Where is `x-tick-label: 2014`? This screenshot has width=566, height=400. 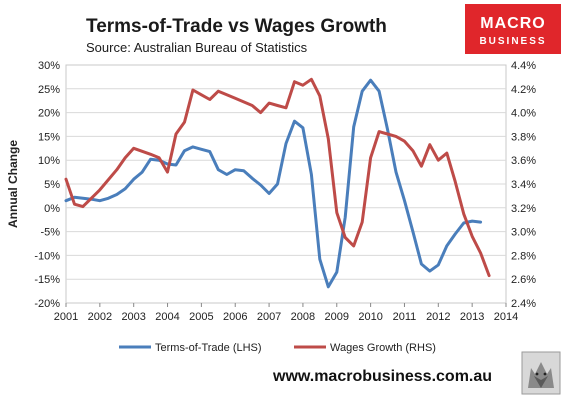 x-tick-label: 2014 is located at coordinates (506, 317).